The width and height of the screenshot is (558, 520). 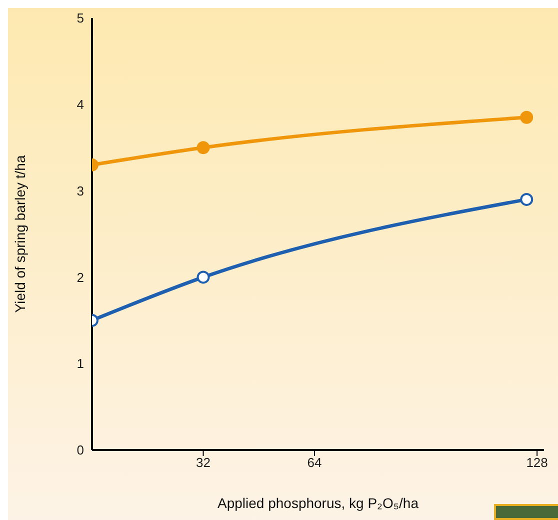 What do you see at coordinates (80, 18) in the screenshot?
I see `y-tick-label: 5` at bounding box center [80, 18].